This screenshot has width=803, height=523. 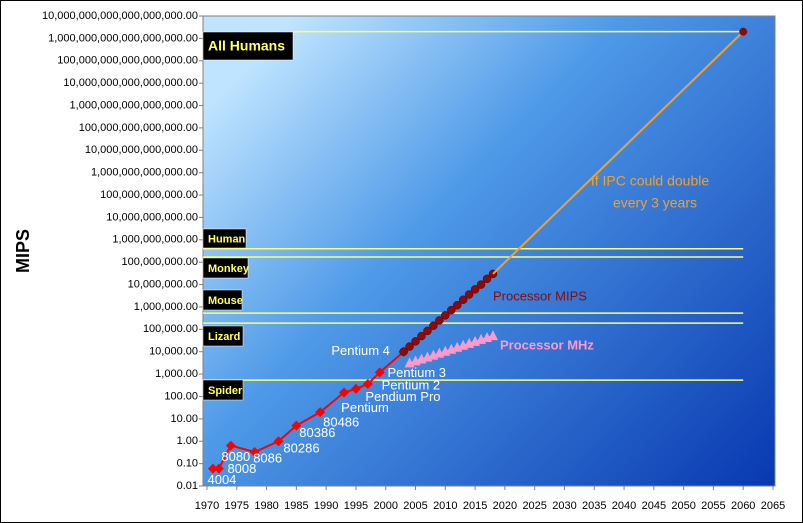 What do you see at coordinates (149, 195) in the screenshot?
I see `y-tick-label: 100,000,000,000.00` at bounding box center [149, 195].